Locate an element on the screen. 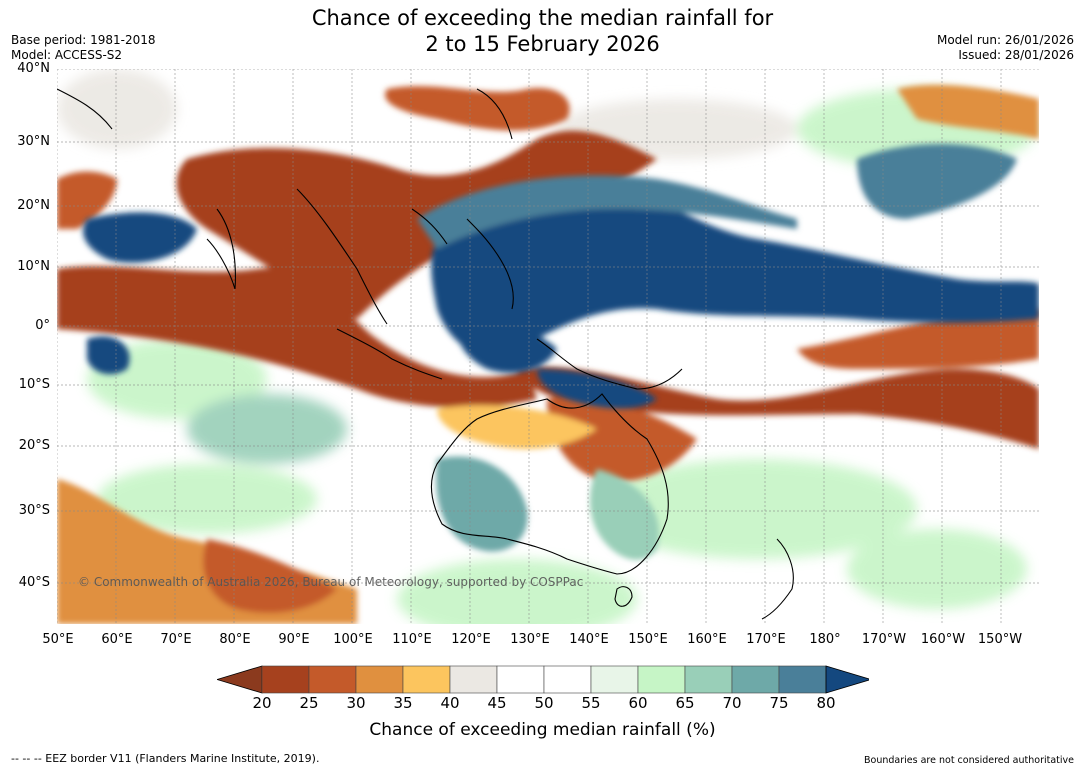 The width and height of the screenshot is (1085, 770). lat-label-40n: 40°N is located at coordinates (33, 68).